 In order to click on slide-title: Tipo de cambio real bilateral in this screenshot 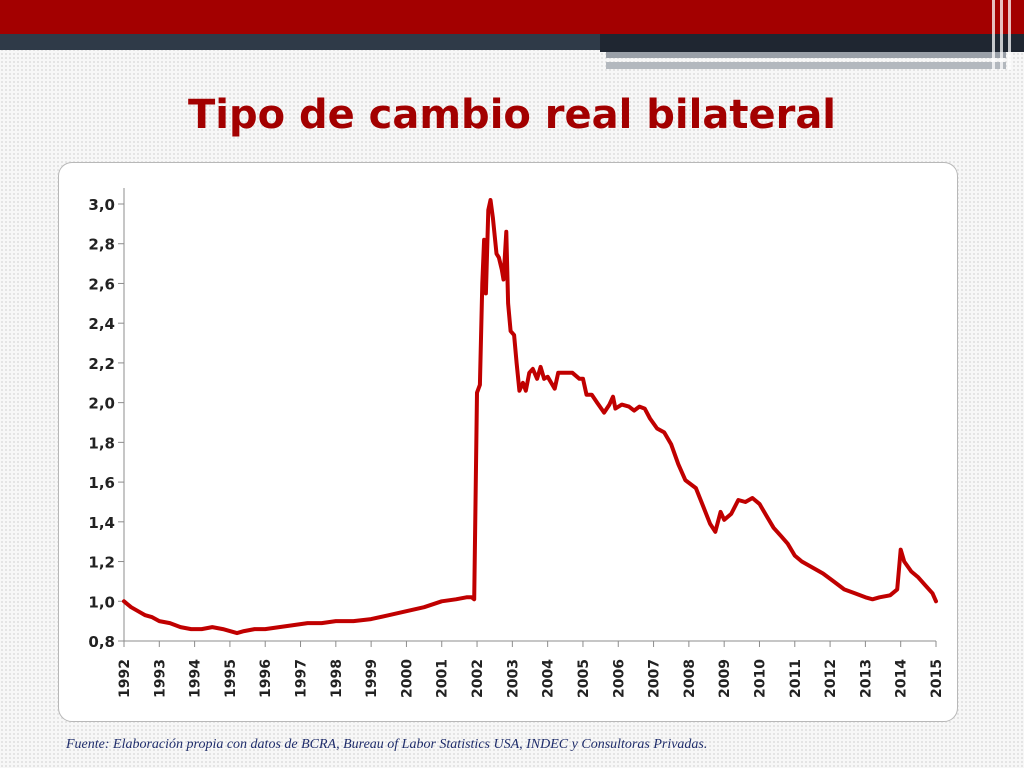, I will do `click(512, 115)`.